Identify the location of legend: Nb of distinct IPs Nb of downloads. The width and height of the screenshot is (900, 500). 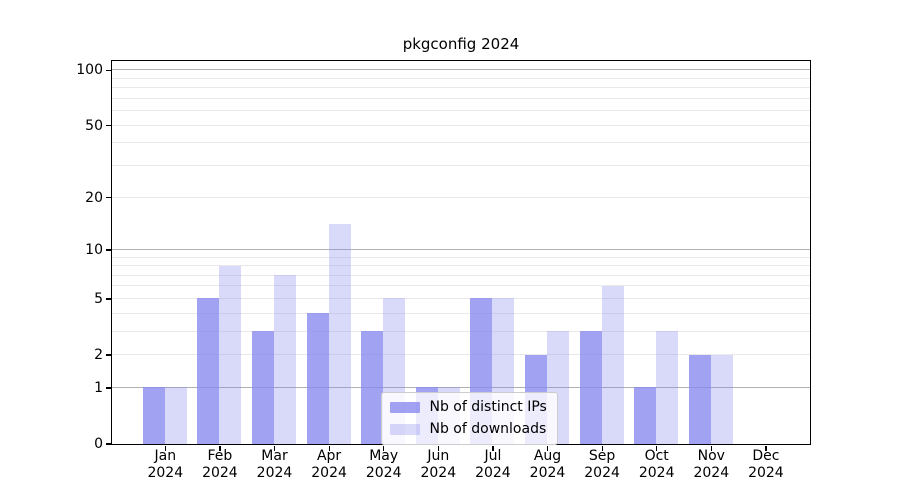
(469, 418).